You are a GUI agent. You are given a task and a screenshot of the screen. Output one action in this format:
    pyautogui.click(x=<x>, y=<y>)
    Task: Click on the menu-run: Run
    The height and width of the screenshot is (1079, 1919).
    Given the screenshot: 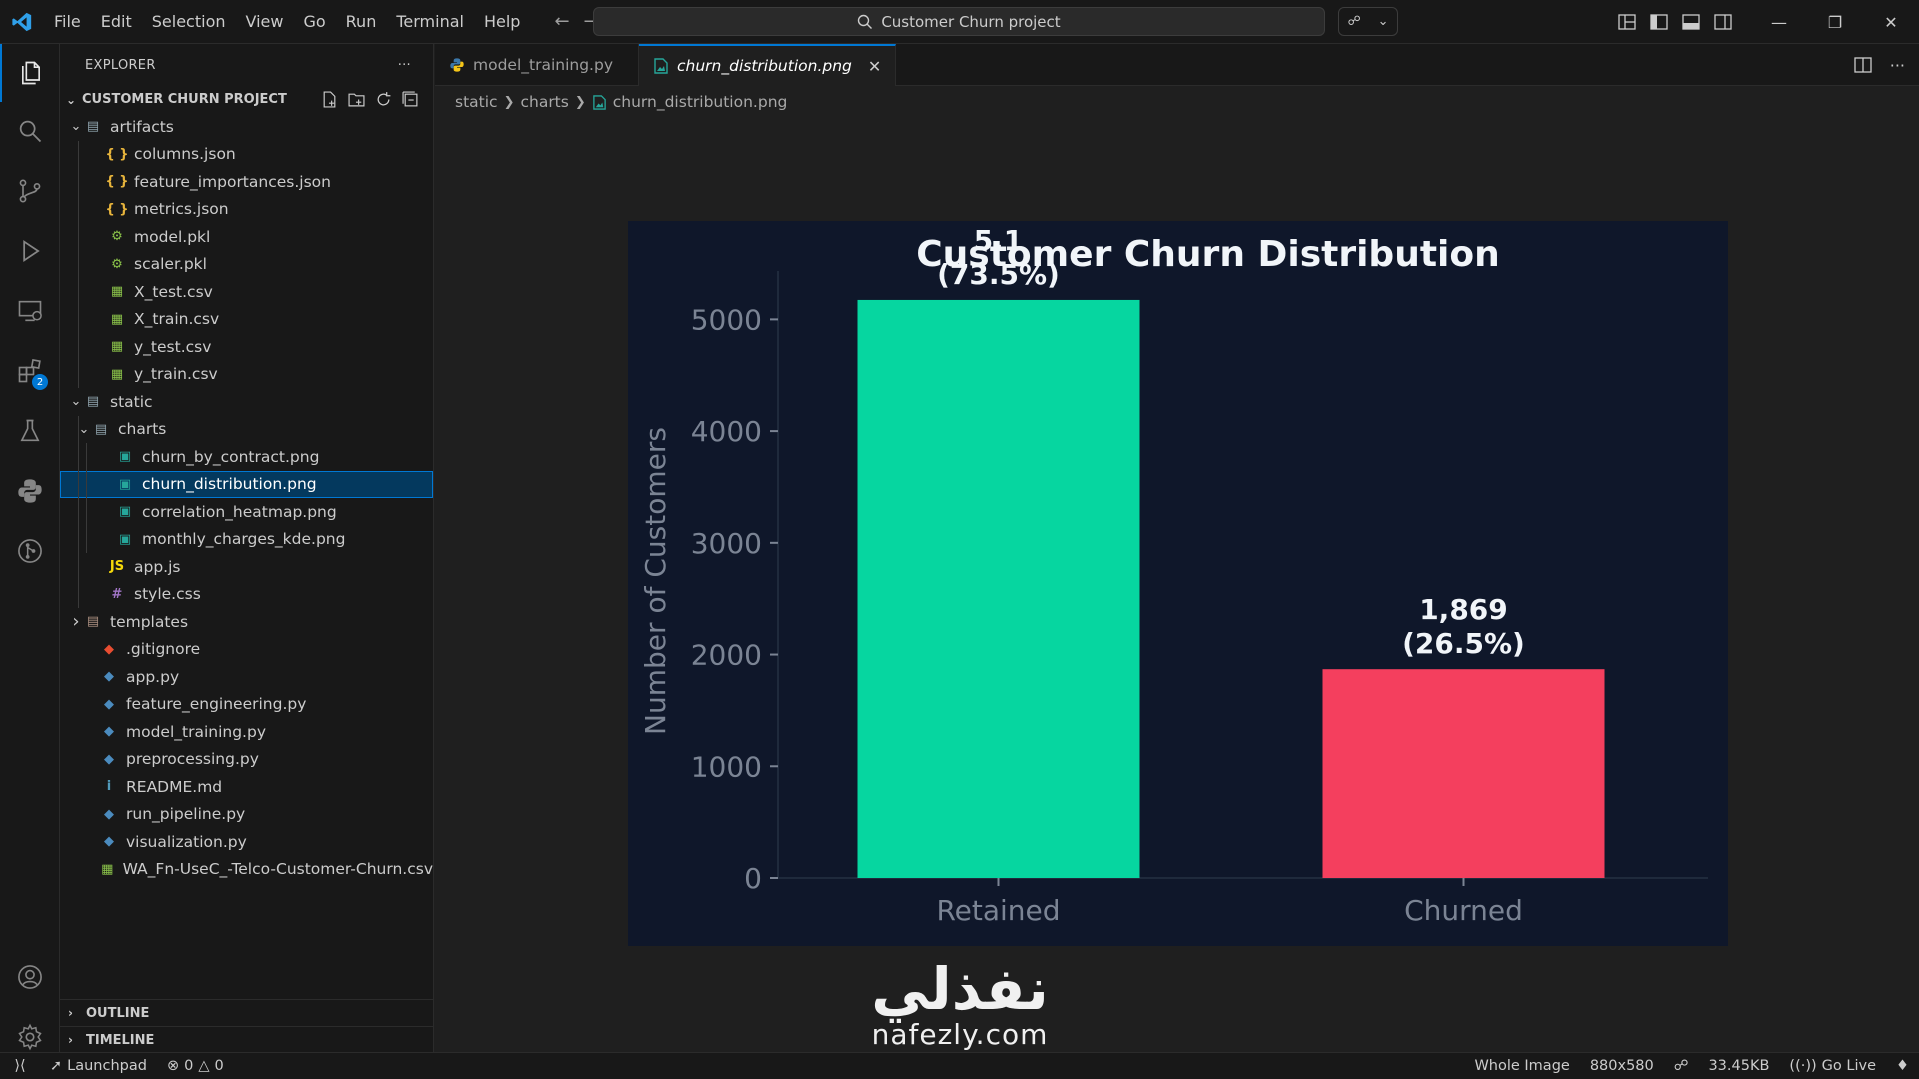 What is the action you would take?
    pyautogui.click(x=361, y=21)
    